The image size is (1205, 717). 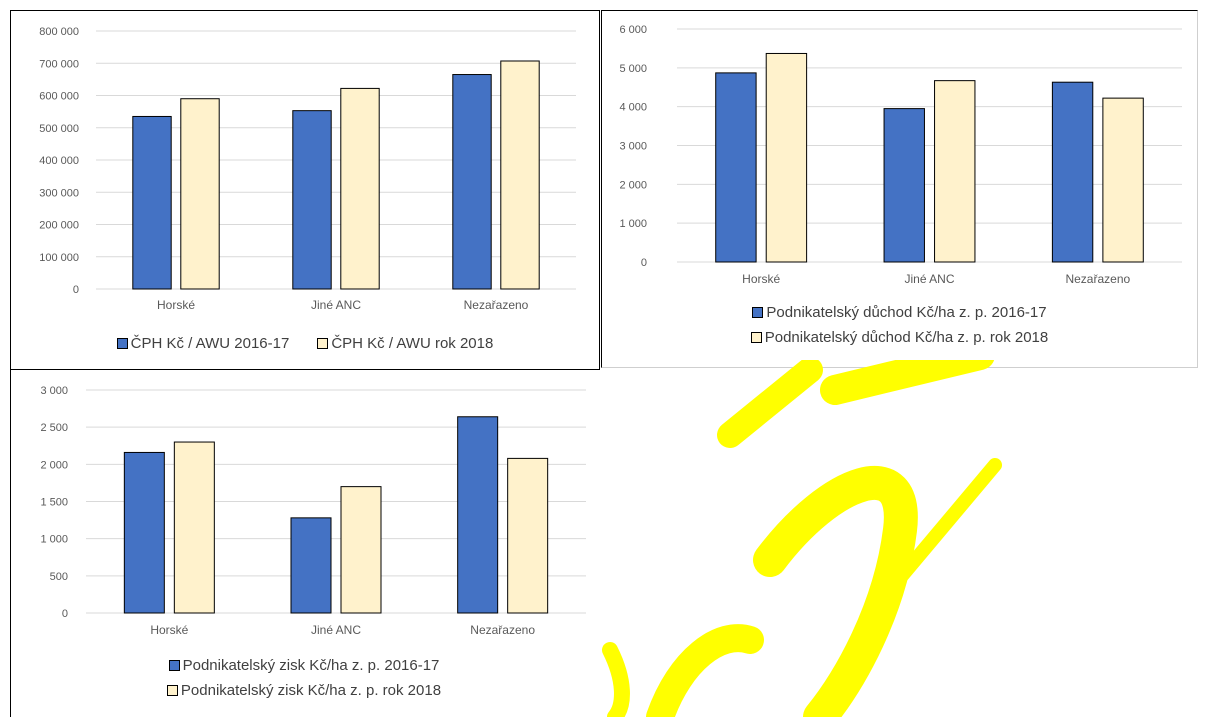 What do you see at coordinates (412, 343) in the screenshot?
I see `legend-label-series-2: ČPH Kč / AWU rok 2018` at bounding box center [412, 343].